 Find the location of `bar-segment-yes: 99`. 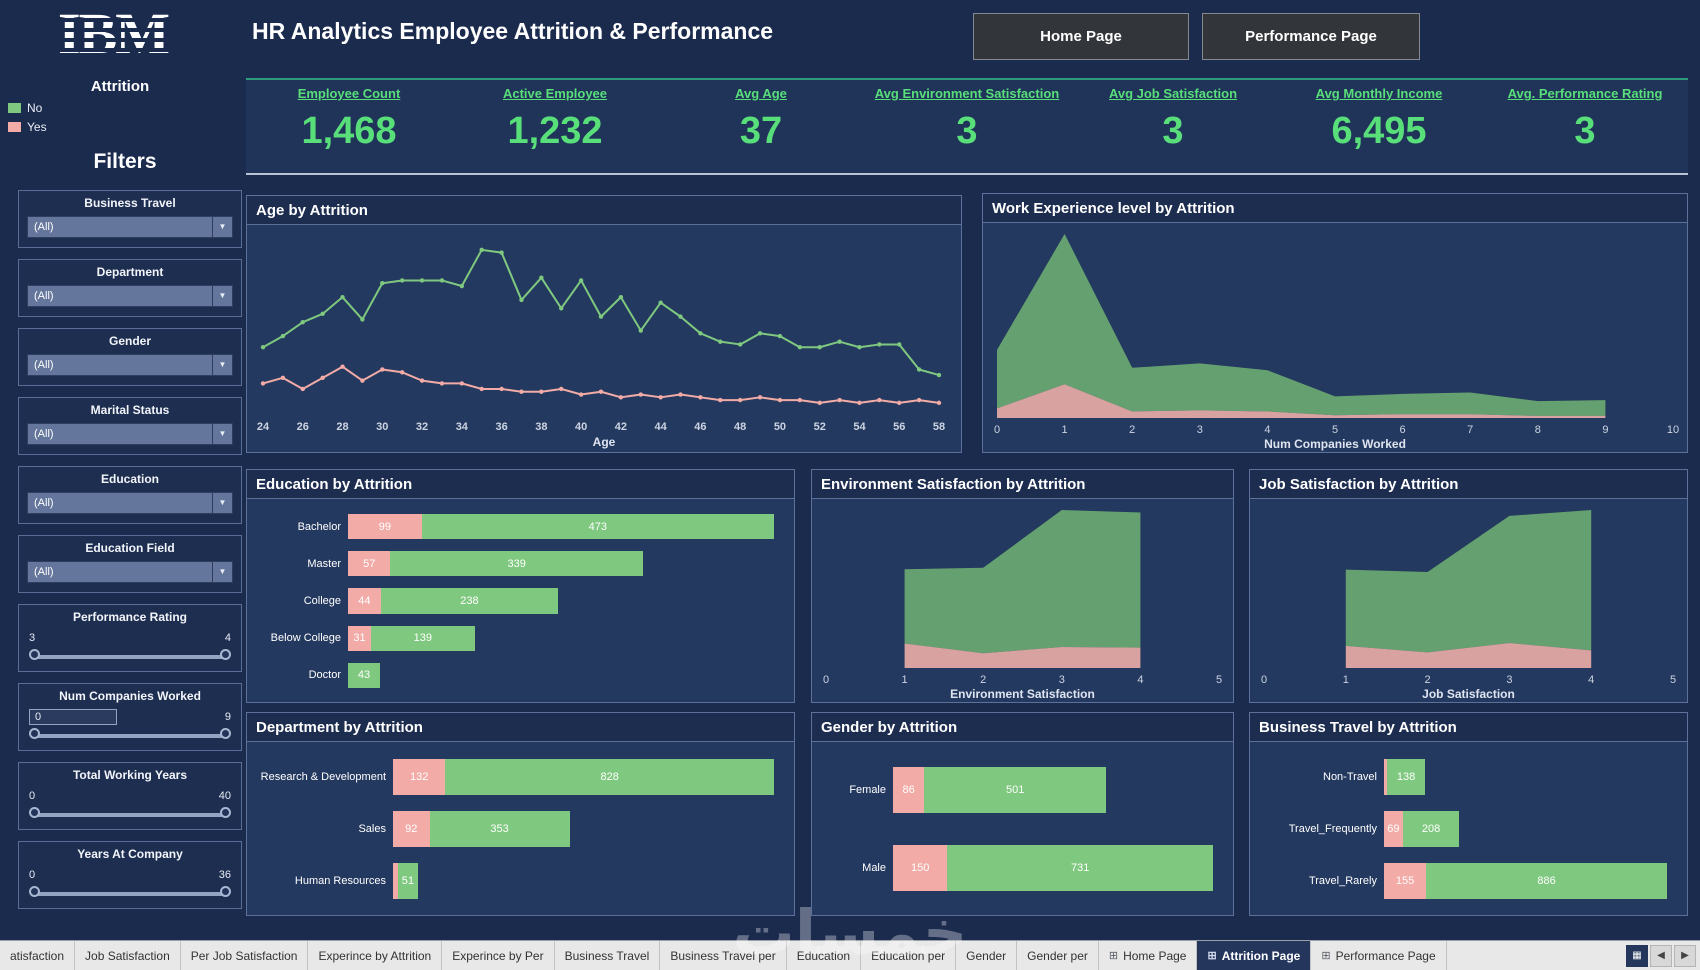

bar-segment-yes: 99 is located at coordinates (385, 527).